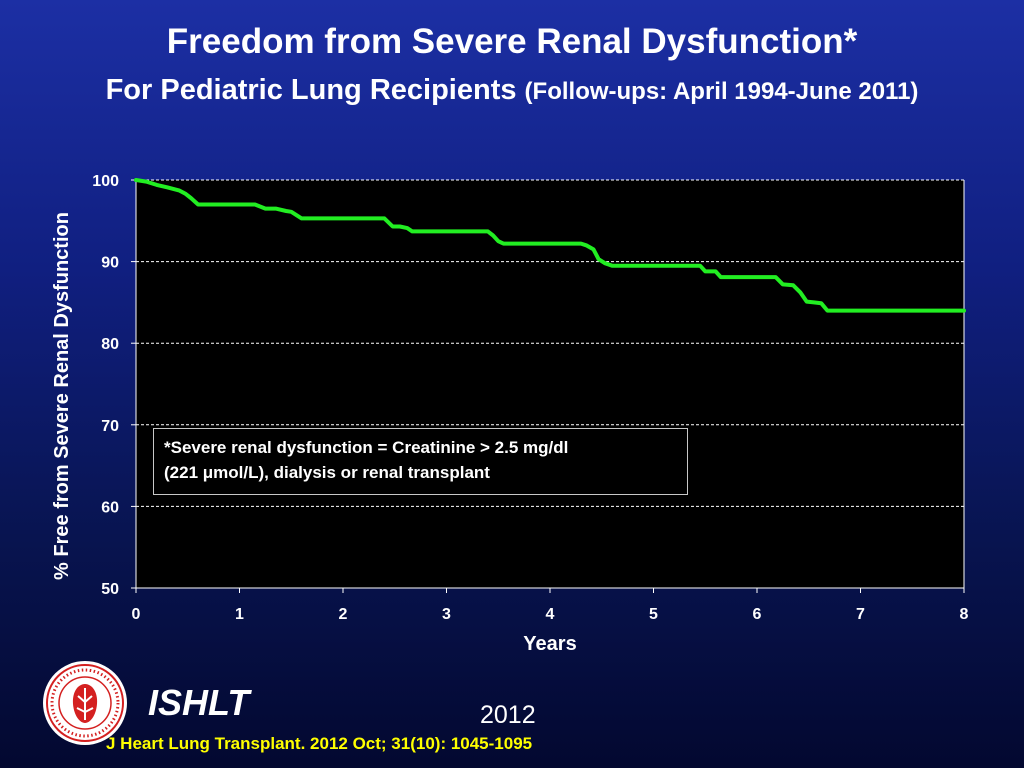  Describe the element at coordinates (199, 702) in the screenshot. I see `org-name: ISHLT` at that location.